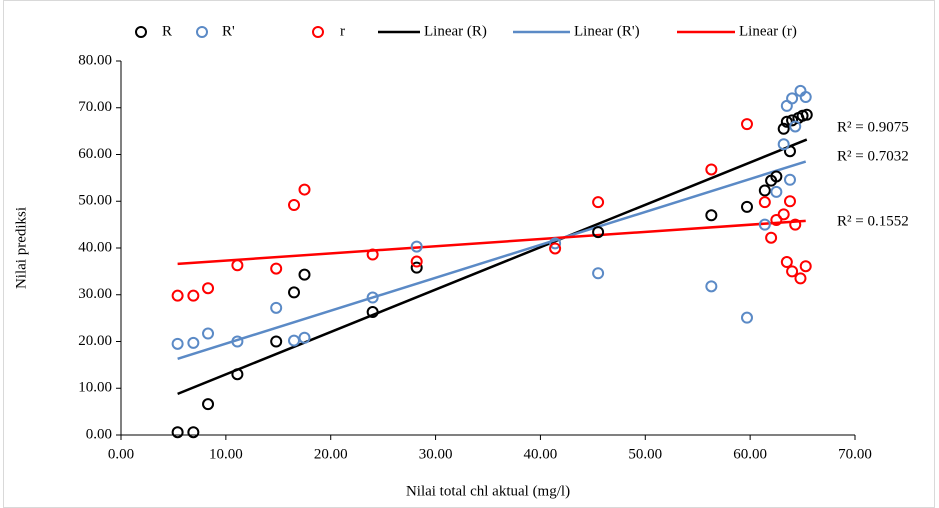  Describe the element at coordinates (873, 127) in the screenshot. I see `r-squared-label: R² = 0.9075` at that location.